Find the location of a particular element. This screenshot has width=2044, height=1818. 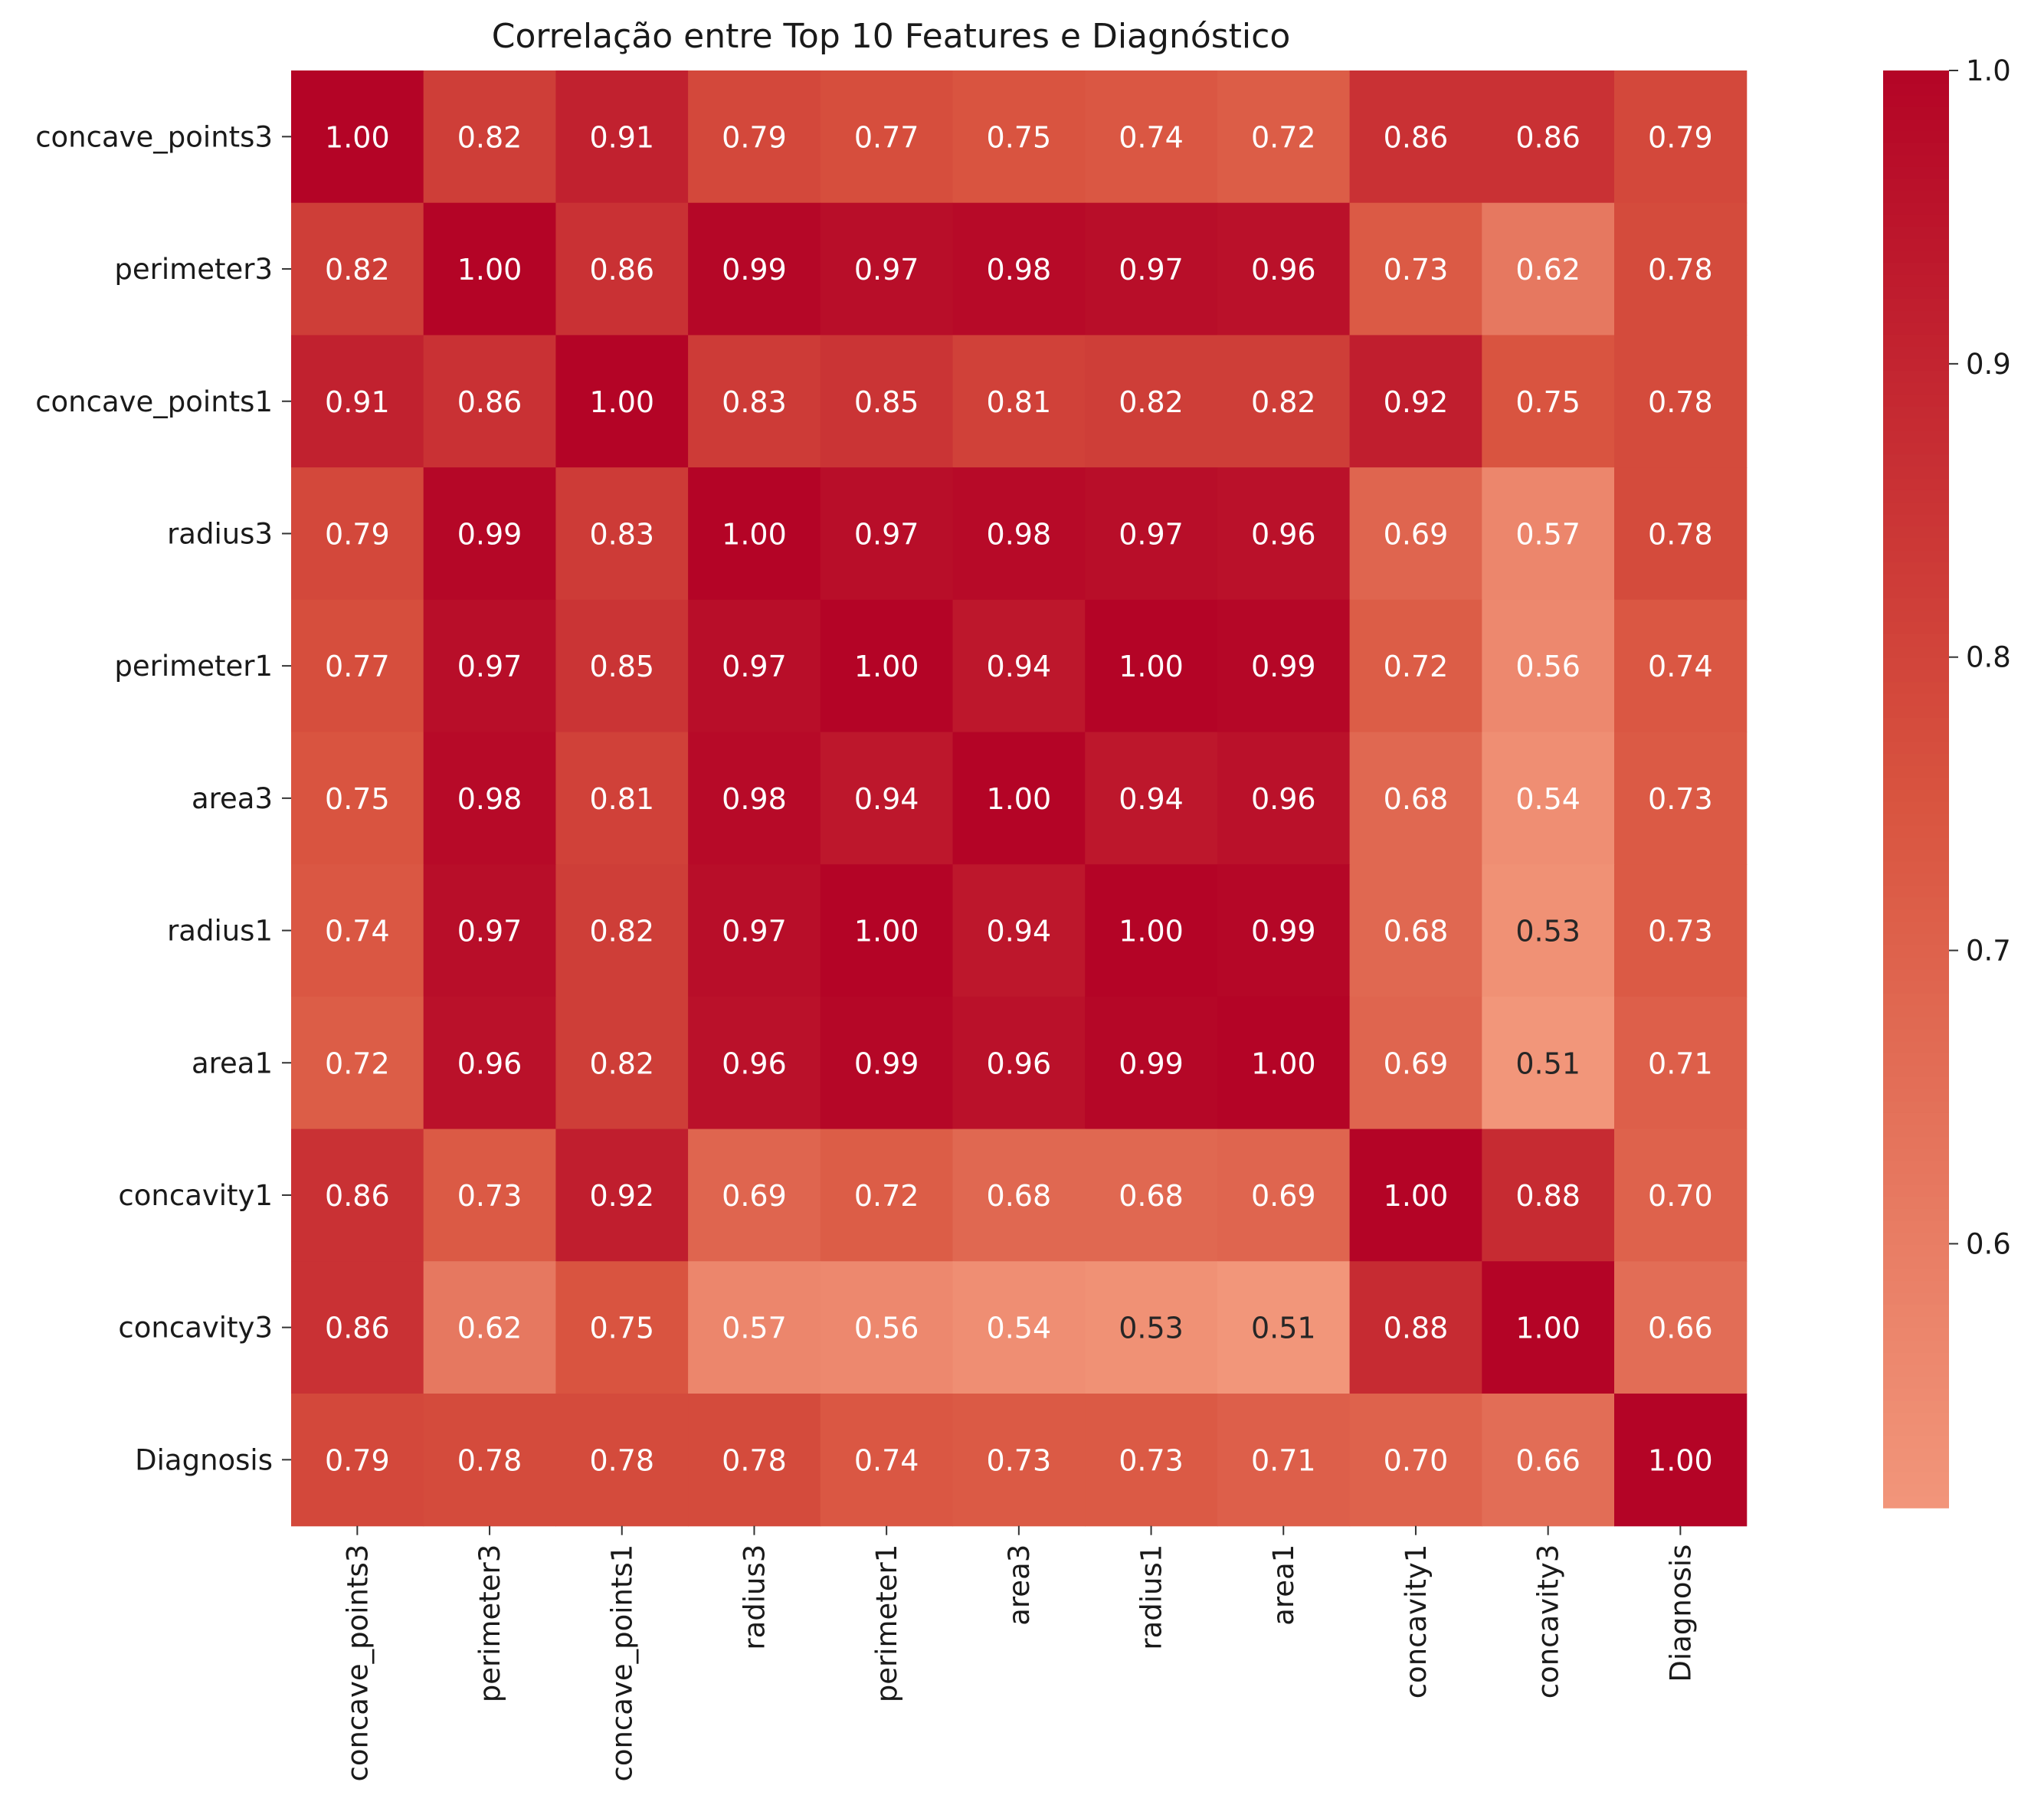

cell-value-label: 0.79 is located at coordinates (357, 1460).